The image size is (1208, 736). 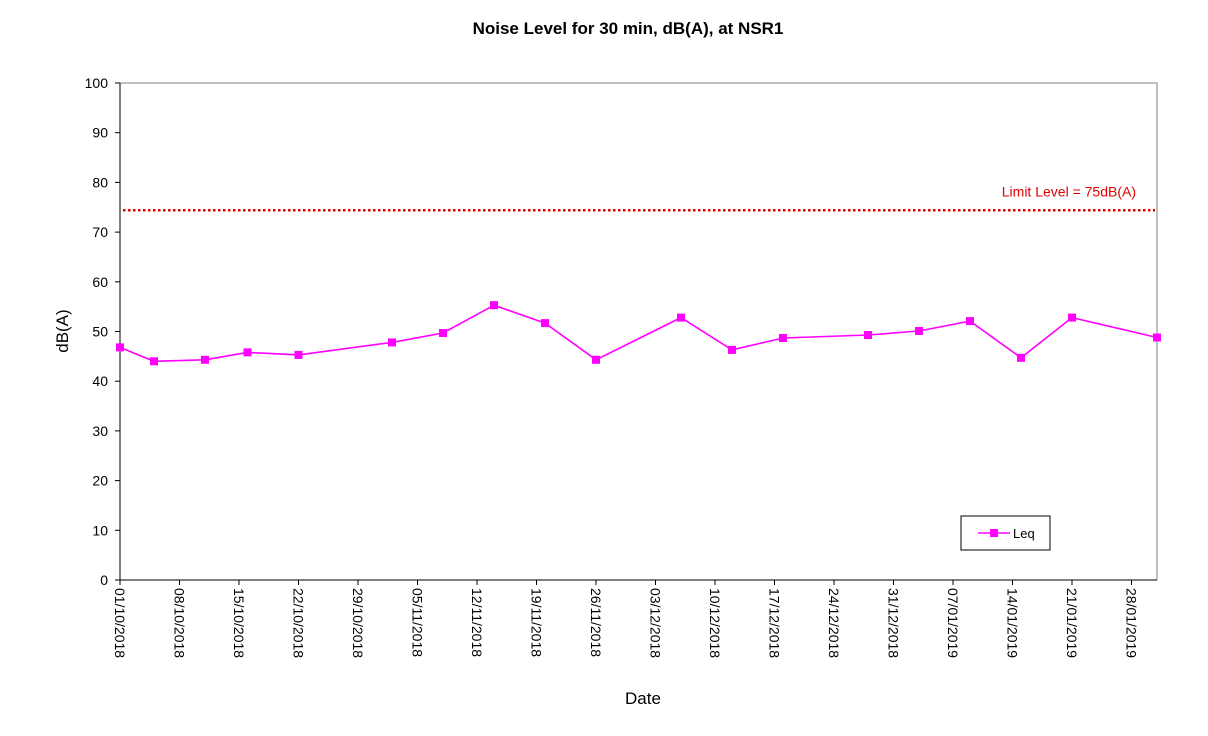 I want to click on y-tick-label: 80, so click(x=100, y=182).